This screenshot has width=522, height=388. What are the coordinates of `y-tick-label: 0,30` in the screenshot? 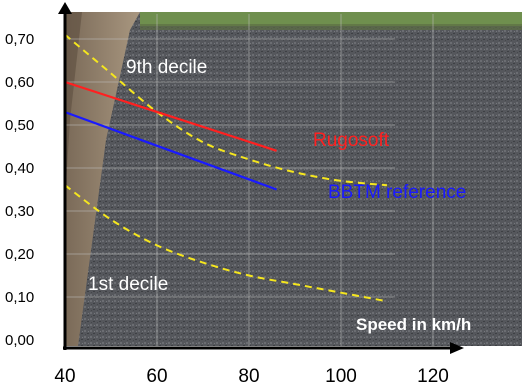 It's located at (19, 211).